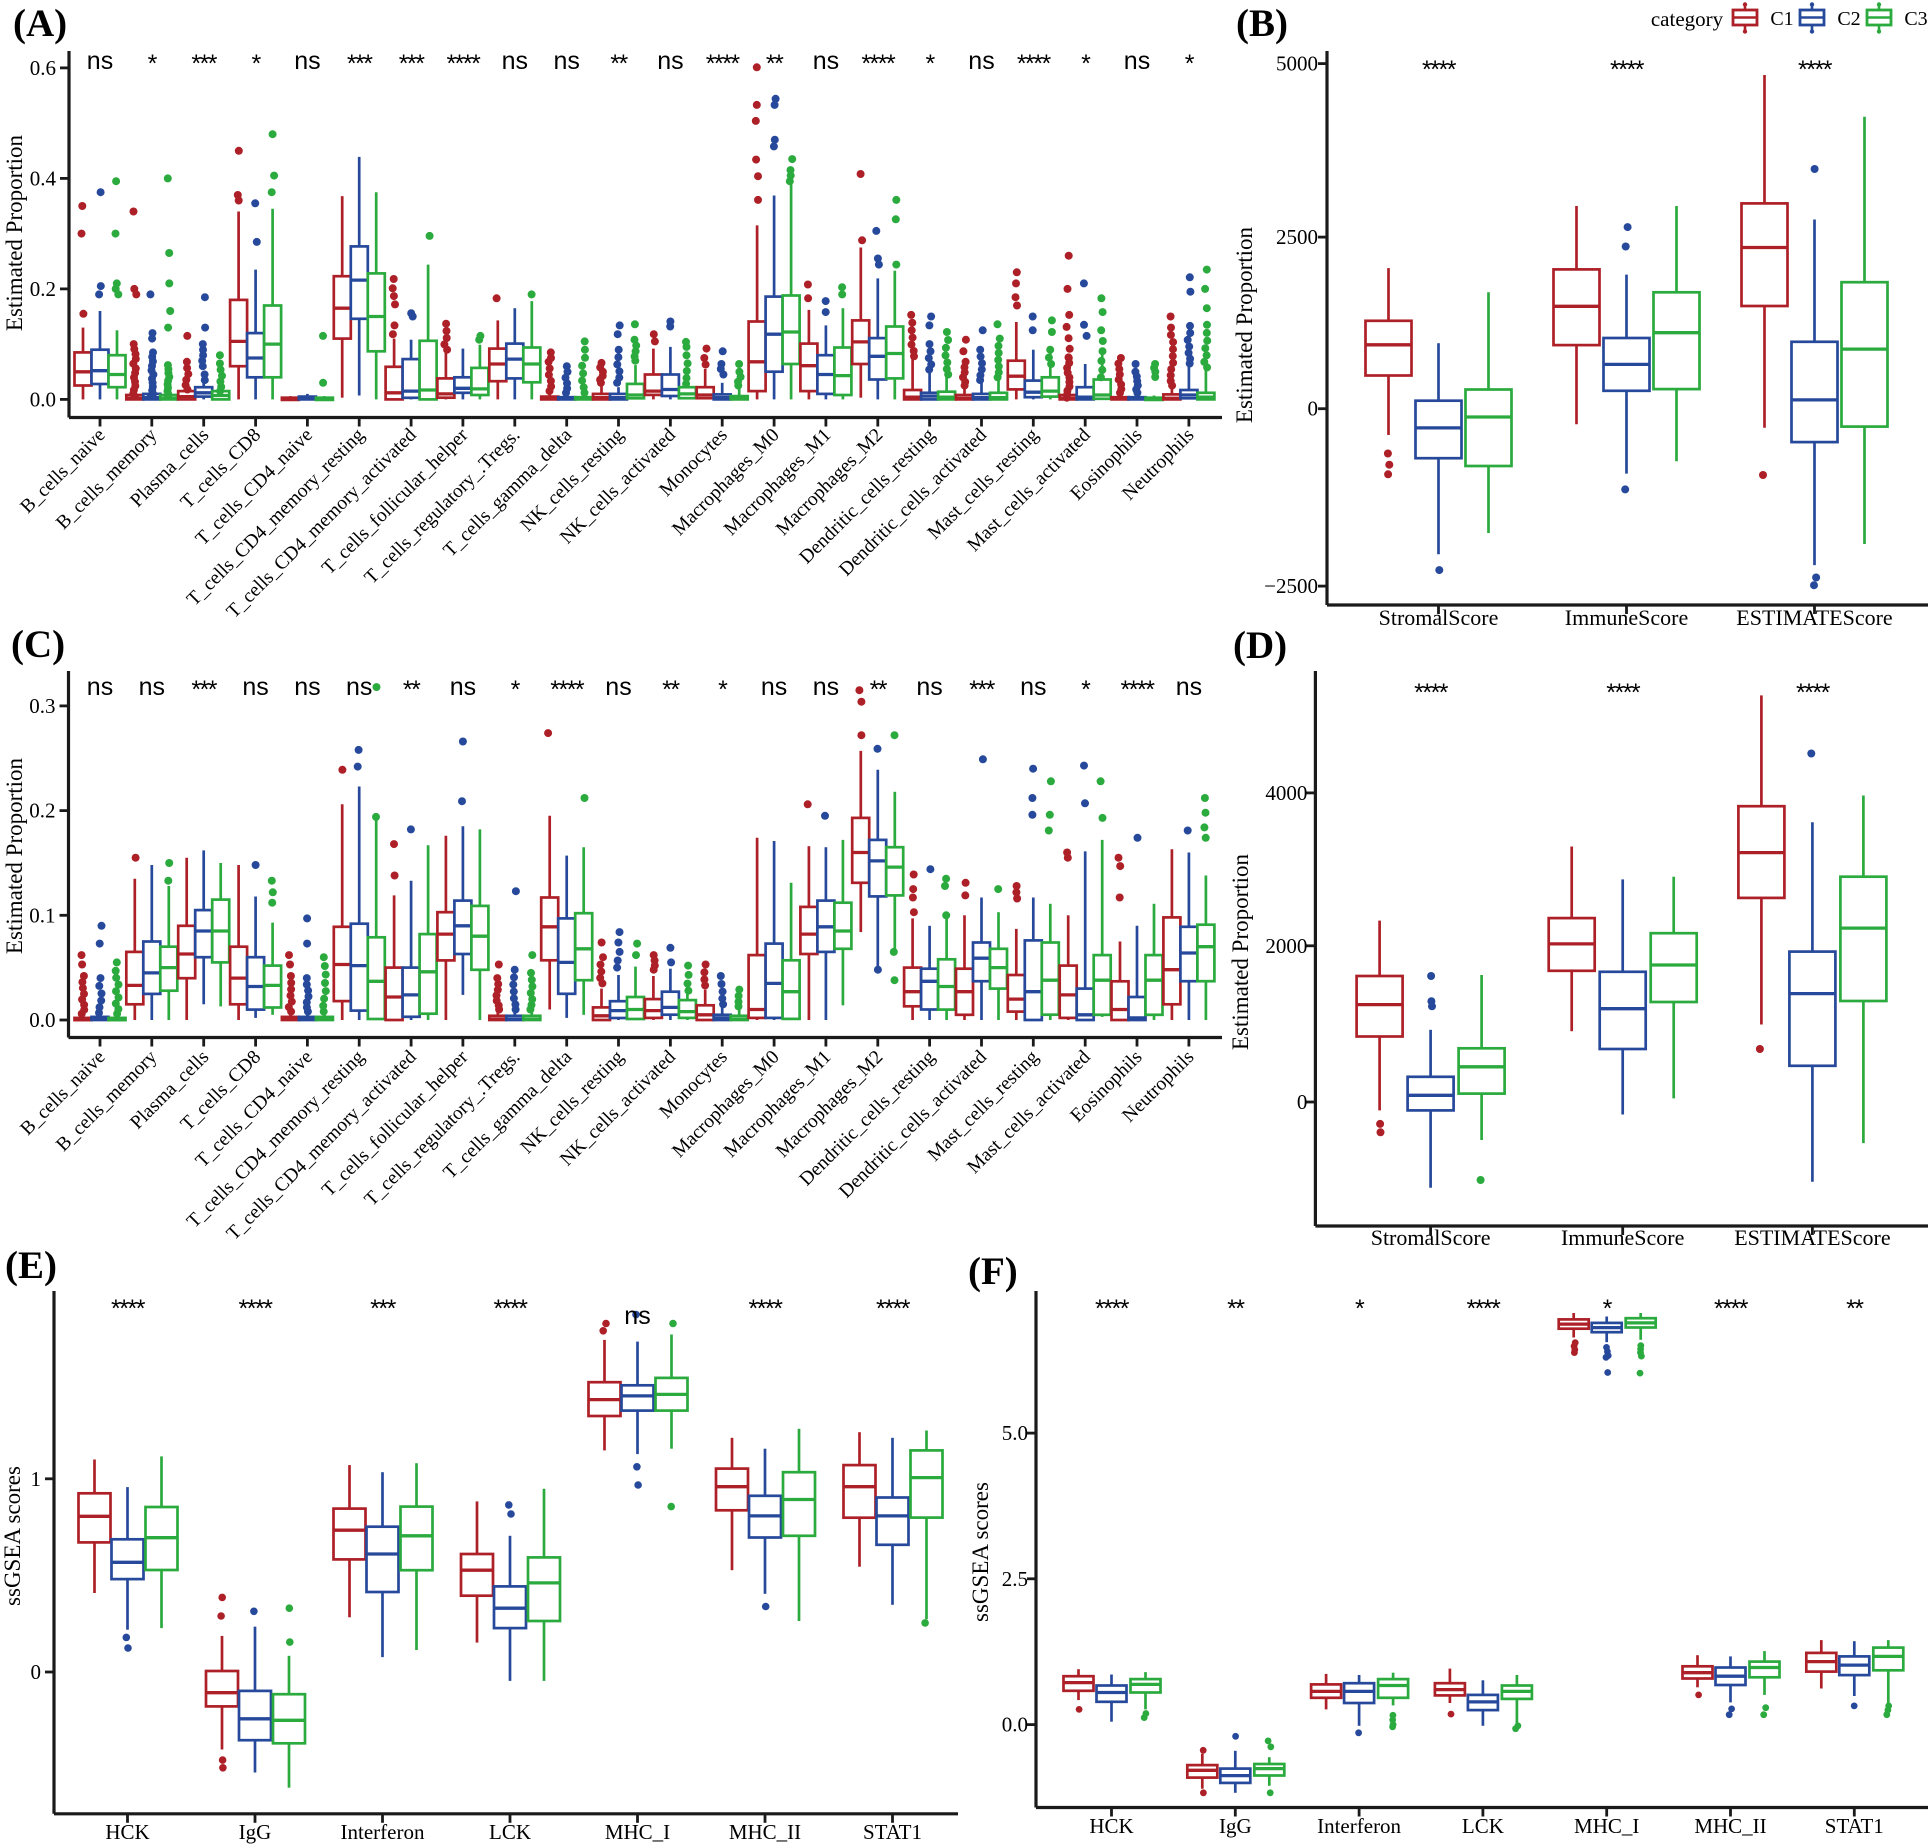 The image size is (1930, 1846). I want to click on svg-text: −2500, so click(1291, 586).